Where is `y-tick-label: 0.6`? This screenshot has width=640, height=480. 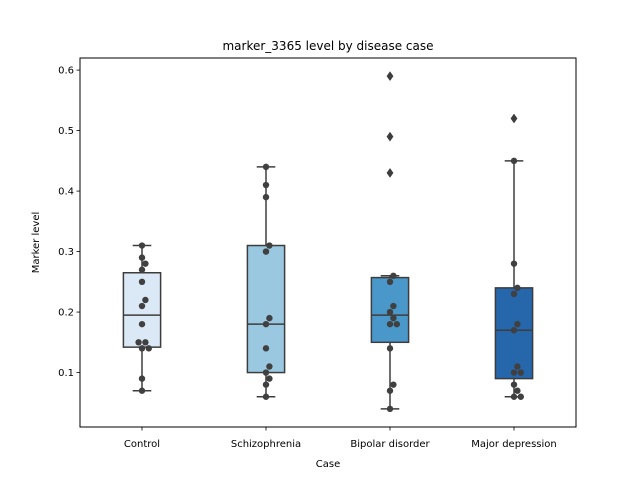
y-tick-label: 0.6 is located at coordinates (66, 71).